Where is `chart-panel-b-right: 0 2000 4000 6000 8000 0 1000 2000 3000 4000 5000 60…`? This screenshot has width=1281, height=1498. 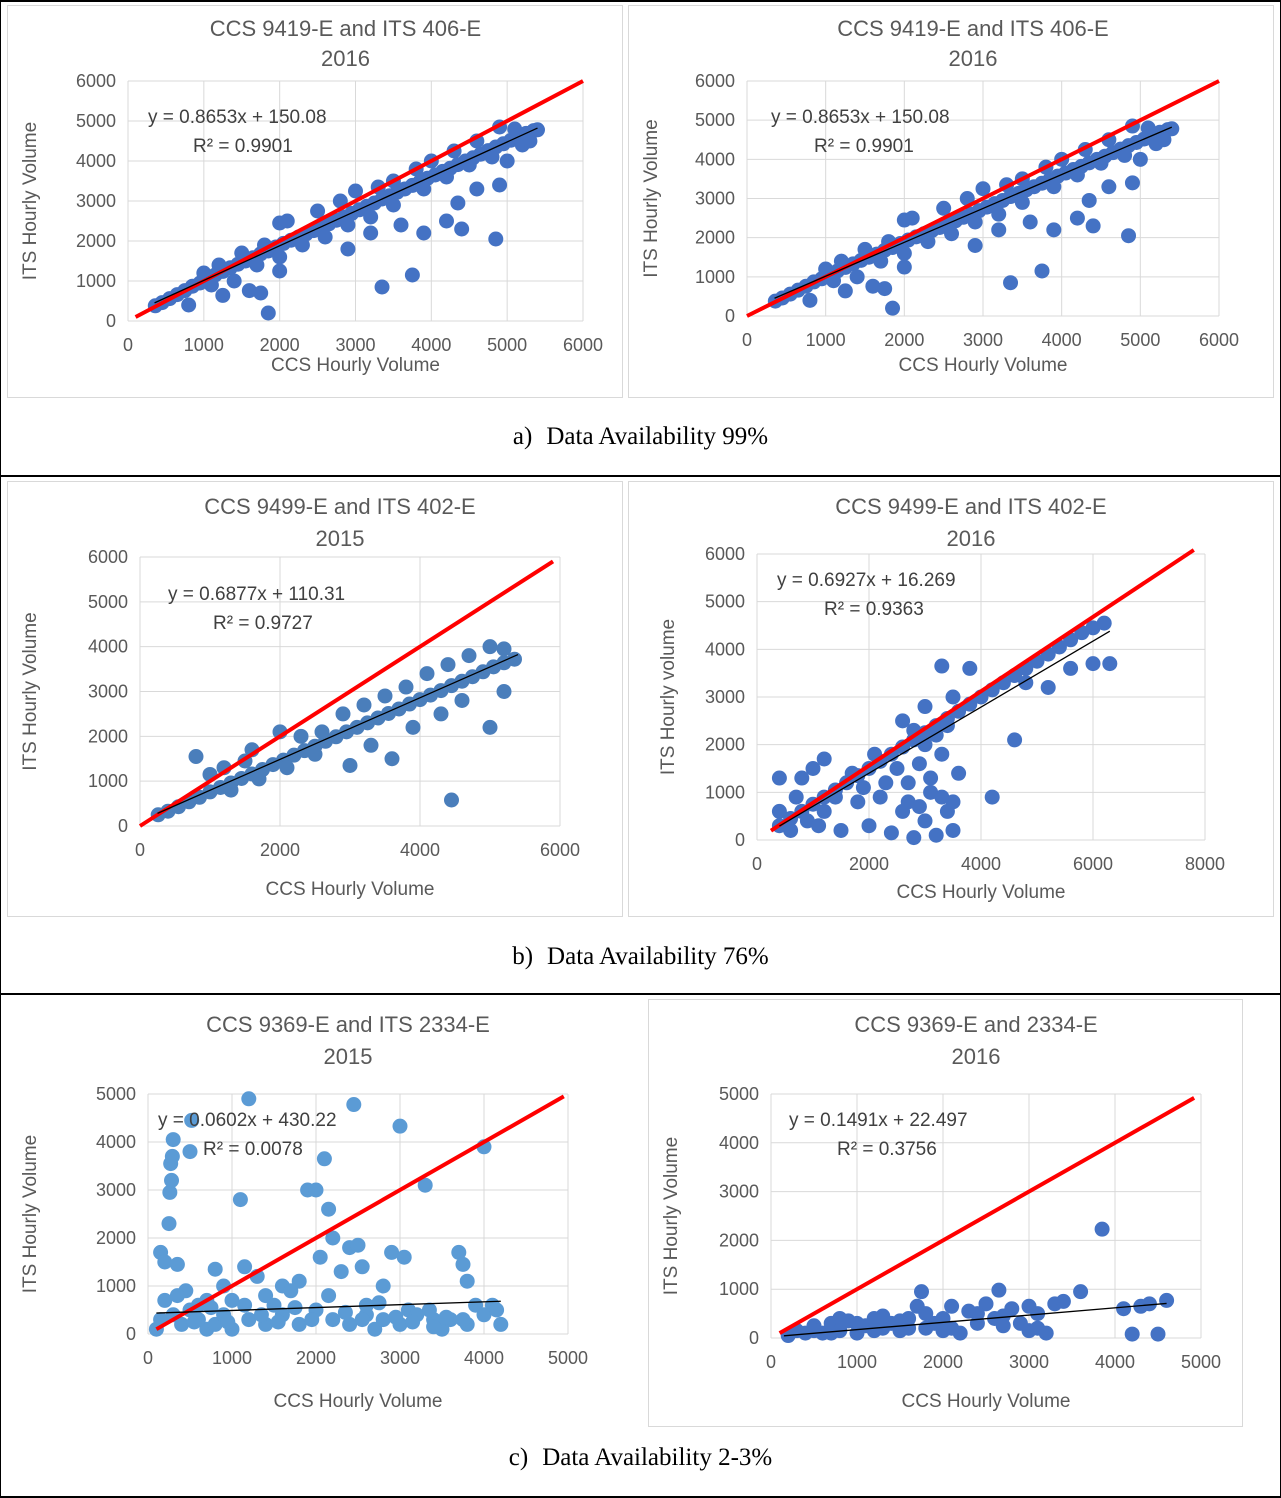
chart-panel-b-right: 0 2000 4000 6000 8000 0 1000 2000 3000 4000 5000 60… is located at coordinates (951, 699).